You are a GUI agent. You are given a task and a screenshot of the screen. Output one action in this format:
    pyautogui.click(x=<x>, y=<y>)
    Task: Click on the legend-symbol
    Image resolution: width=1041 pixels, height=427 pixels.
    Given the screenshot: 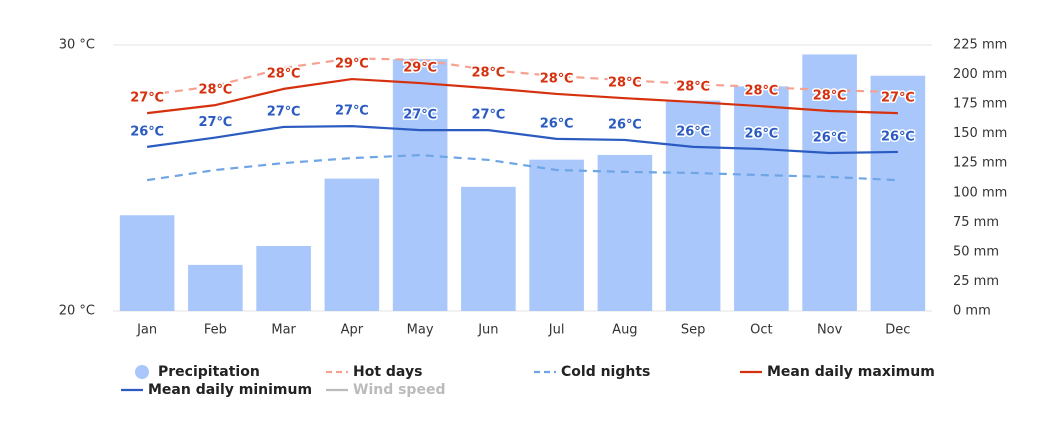 What is the action you would take?
    pyautogui.click(x=142, y=372)
    